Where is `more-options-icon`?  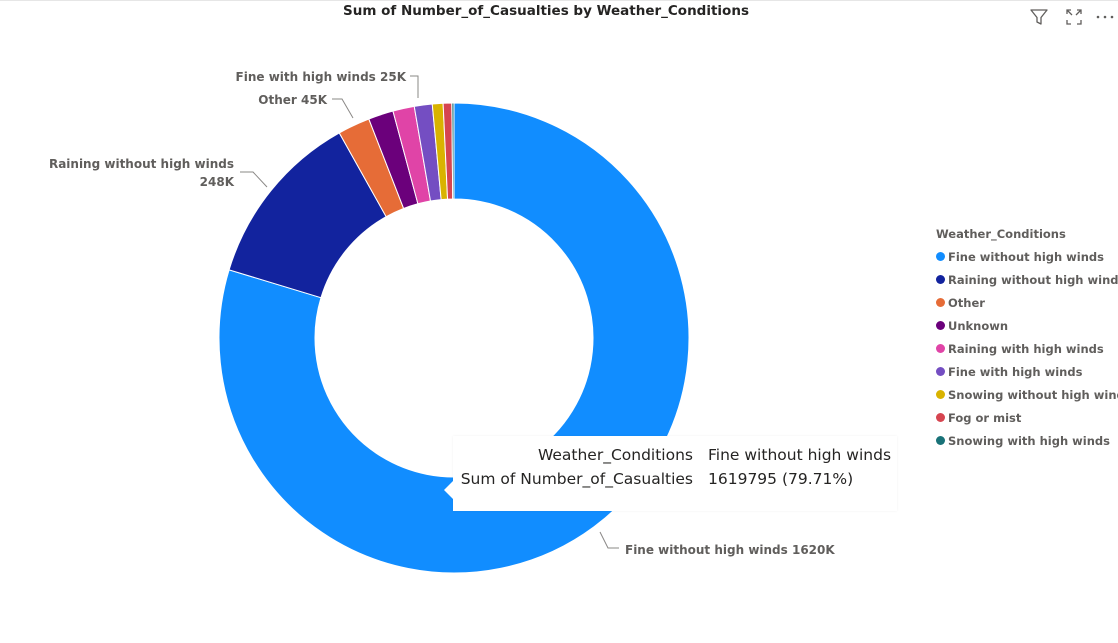 more-options-icon is located at coordinates (1105, 17).